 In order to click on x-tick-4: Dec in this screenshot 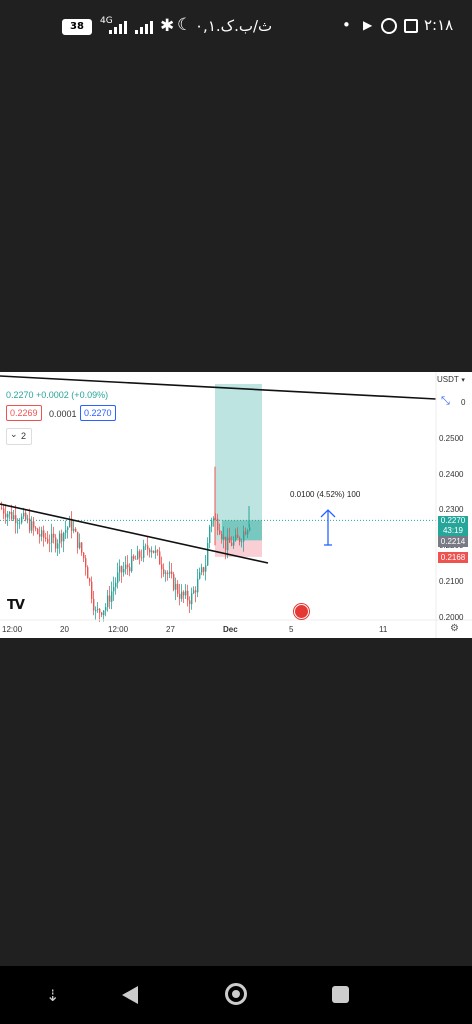, I will do `click(230, 629)`.